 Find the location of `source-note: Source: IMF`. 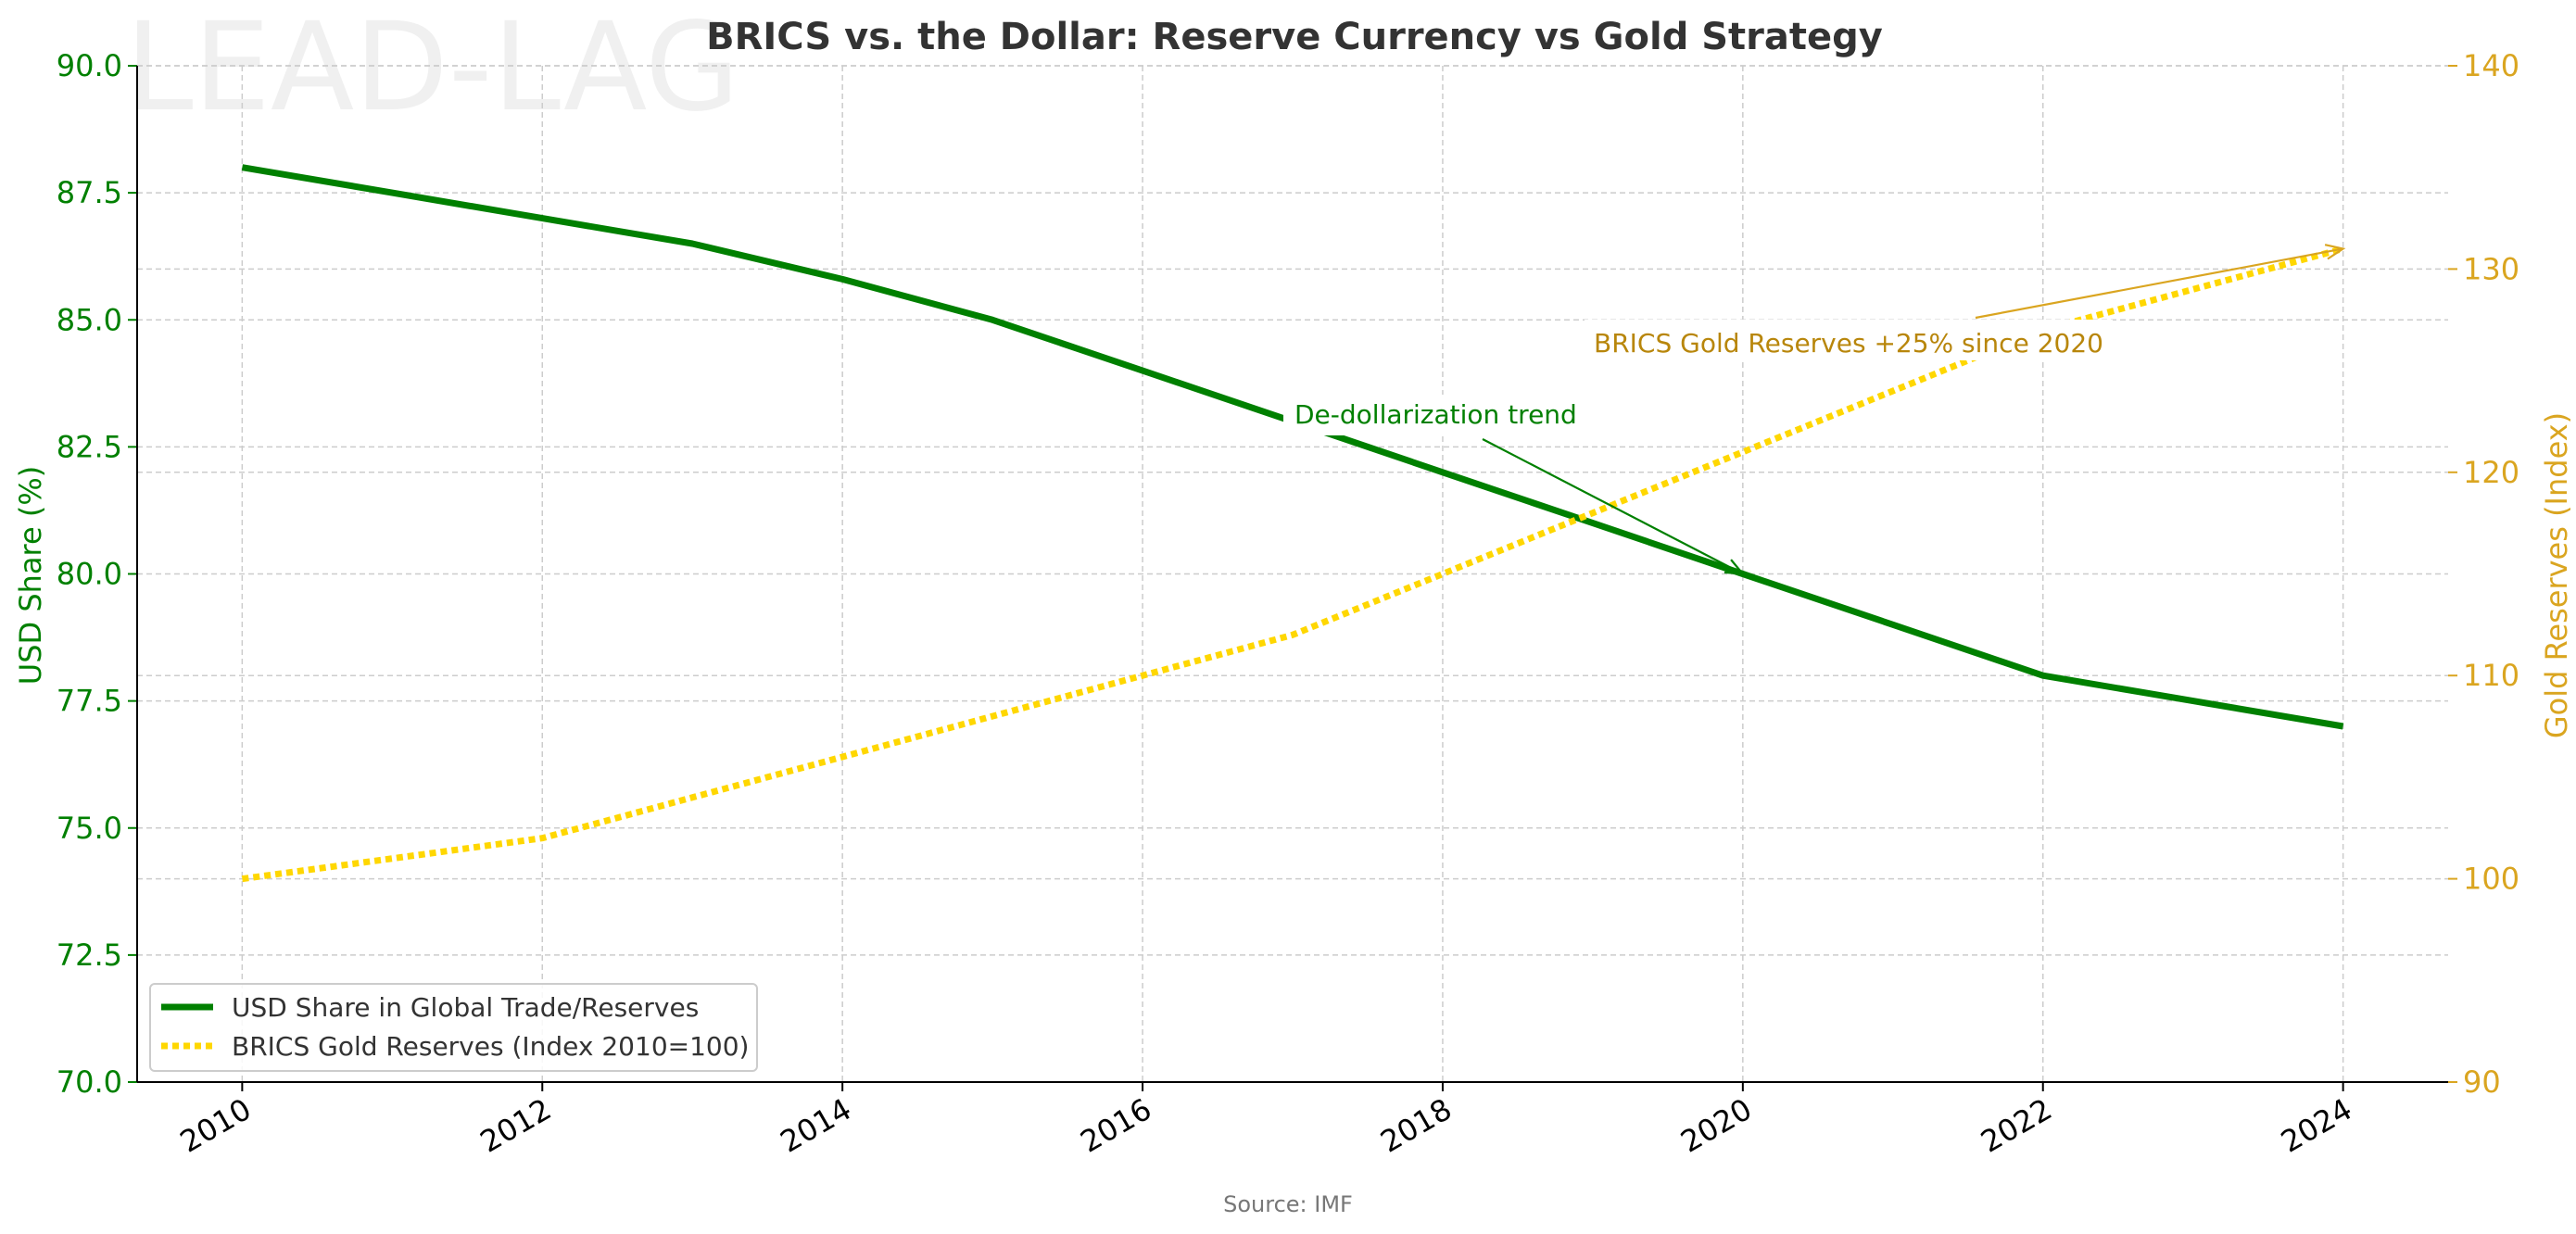

source-note: Source: IMF is located at coordinates (1288, 1204).